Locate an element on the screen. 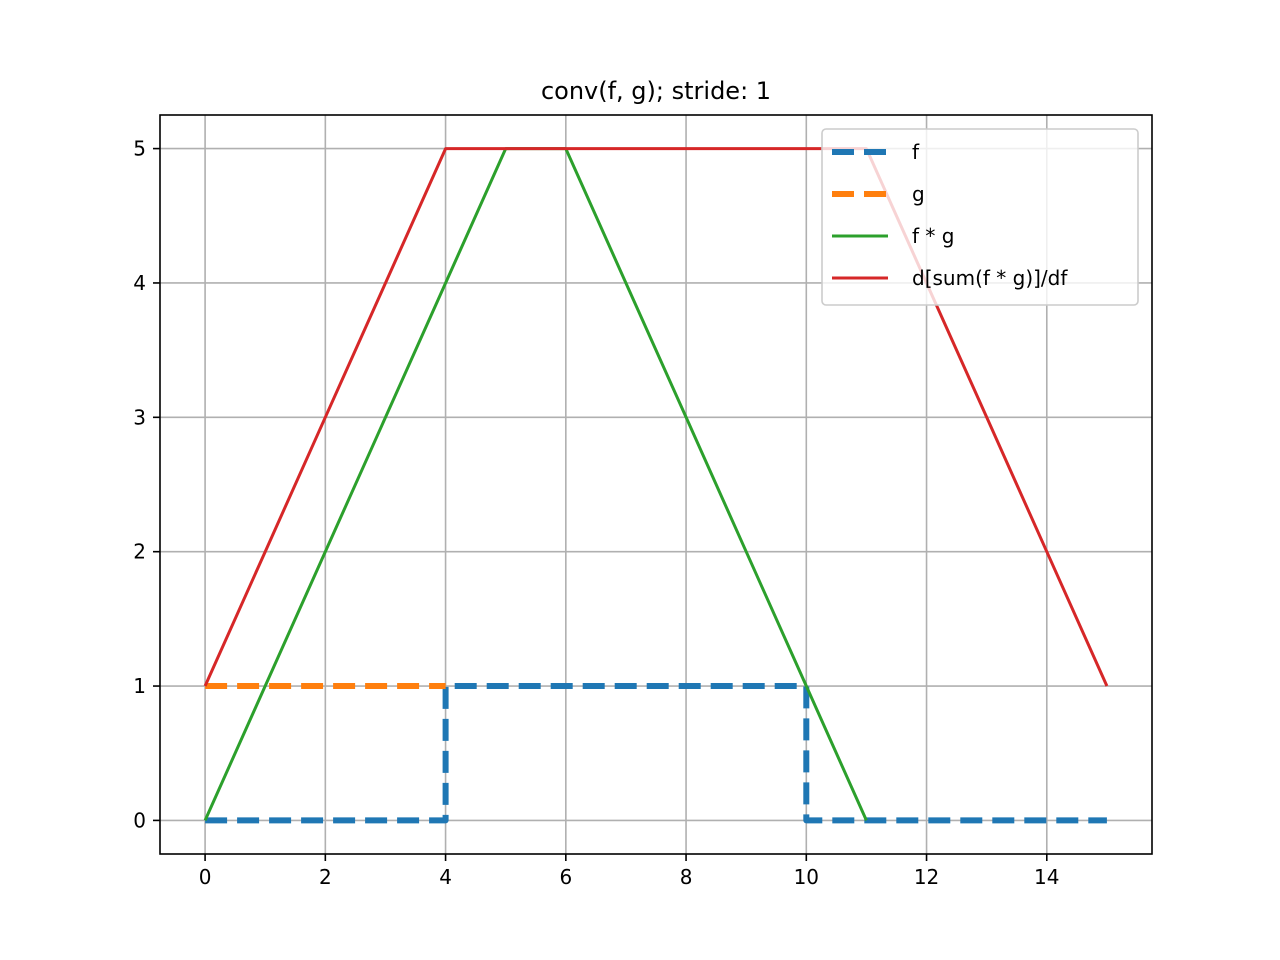  legend-box is located at coordinates (980, 217).